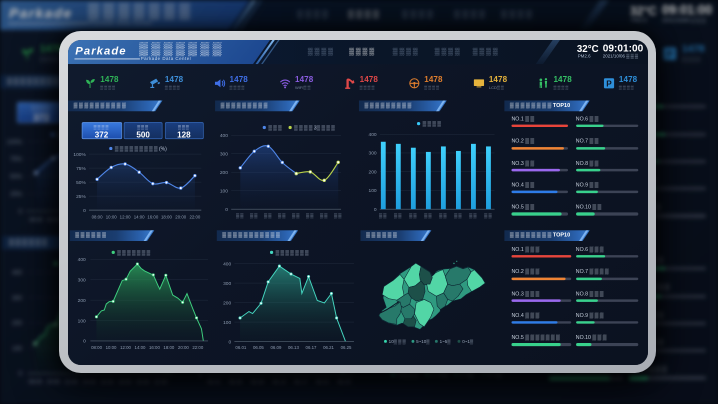 This screenshot has height=404, width=718. Describe the element at coordinates (445, 342) in the screenshot. I see `svg-text: 1~5▒` at that location.